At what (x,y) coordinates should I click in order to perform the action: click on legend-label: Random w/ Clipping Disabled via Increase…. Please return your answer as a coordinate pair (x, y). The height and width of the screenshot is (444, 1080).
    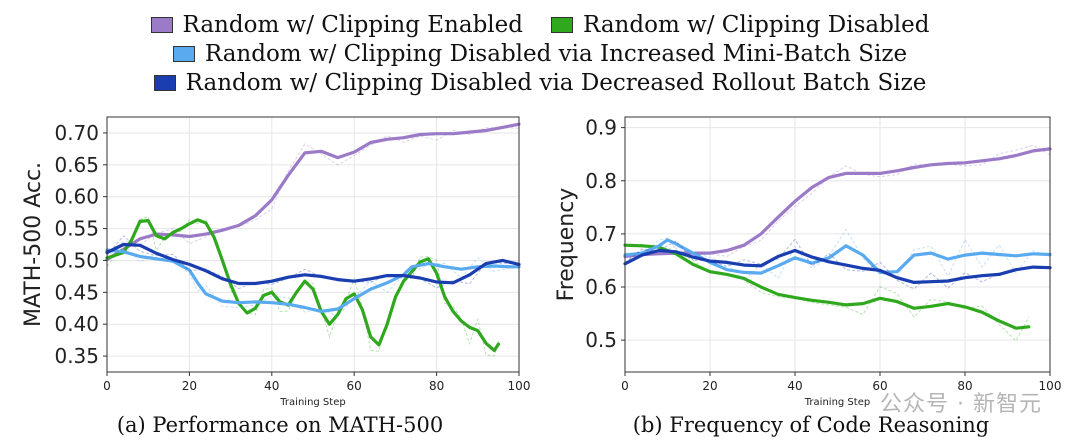
    Looking at the image, I should click on (556, 53).